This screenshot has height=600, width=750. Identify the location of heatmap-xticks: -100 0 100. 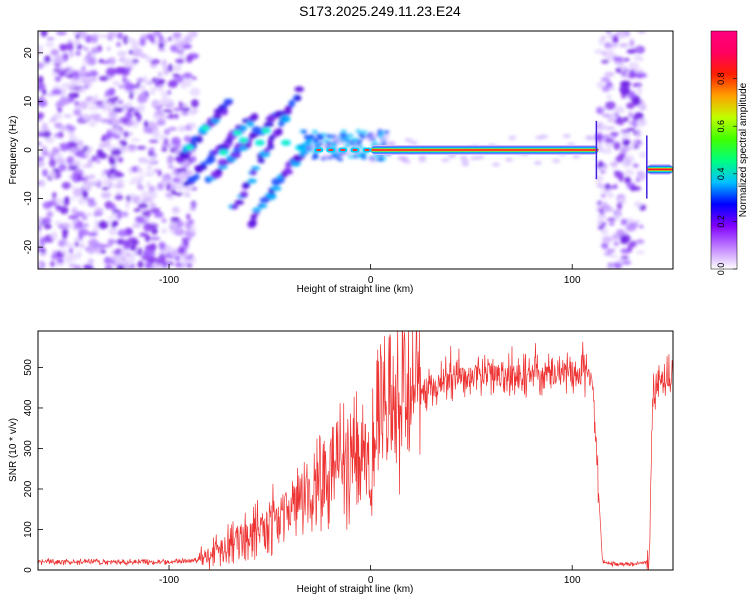
(370, 275).